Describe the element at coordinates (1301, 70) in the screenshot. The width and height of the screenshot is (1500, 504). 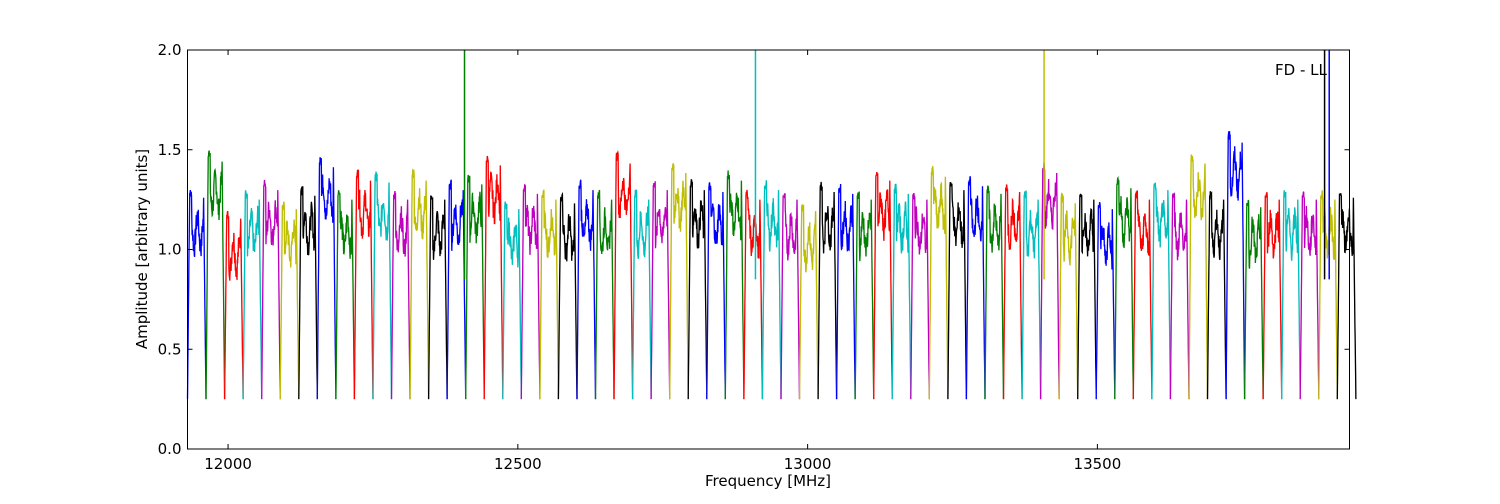
I see `chart-annotation: FD - LL` at that location.